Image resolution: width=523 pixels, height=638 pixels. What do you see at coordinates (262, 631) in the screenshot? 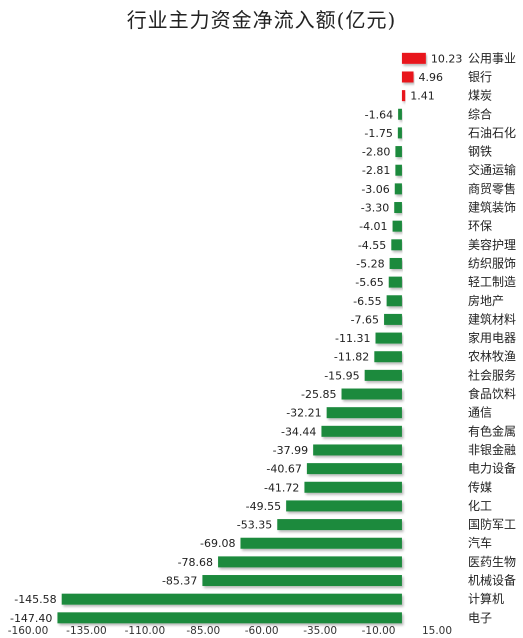
I see `x-tick-label: -60.00` at bounding box center [262, 631].